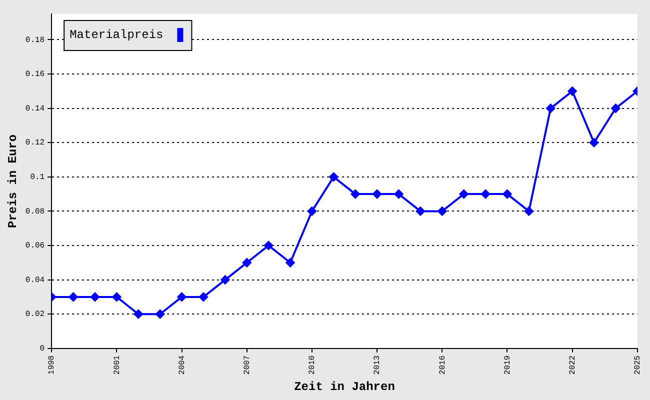 This screenshot has width=650, height=400. I want to click on x-tick-label: 2007, so click(247, 365).